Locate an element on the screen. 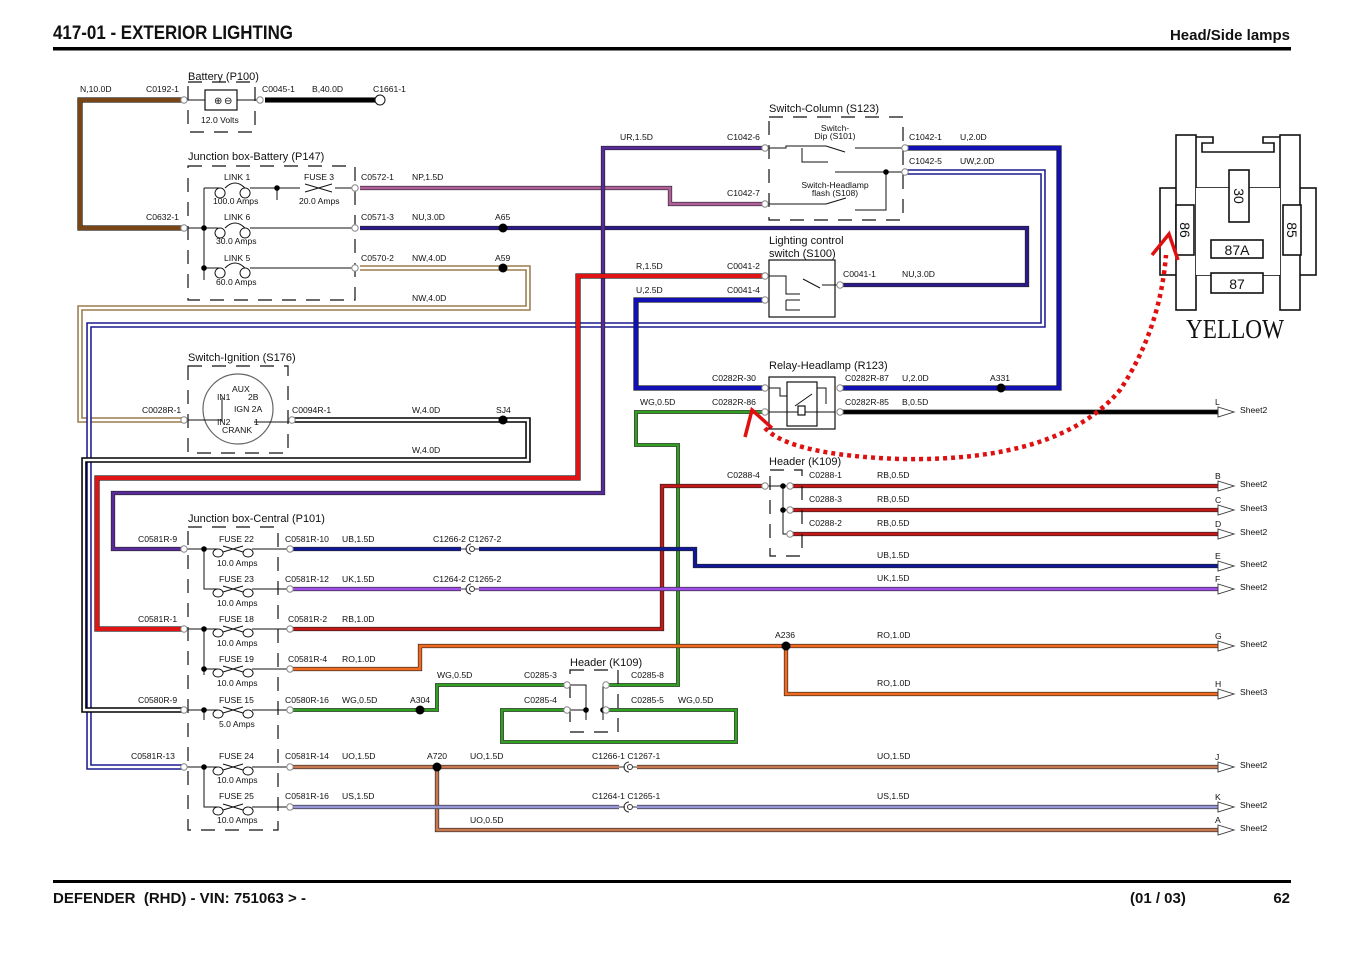 The width and height of the screenshot is (1371, 970). inline-connector-label: C1264-2 C1265-2 is located at coordinates (467, 579).